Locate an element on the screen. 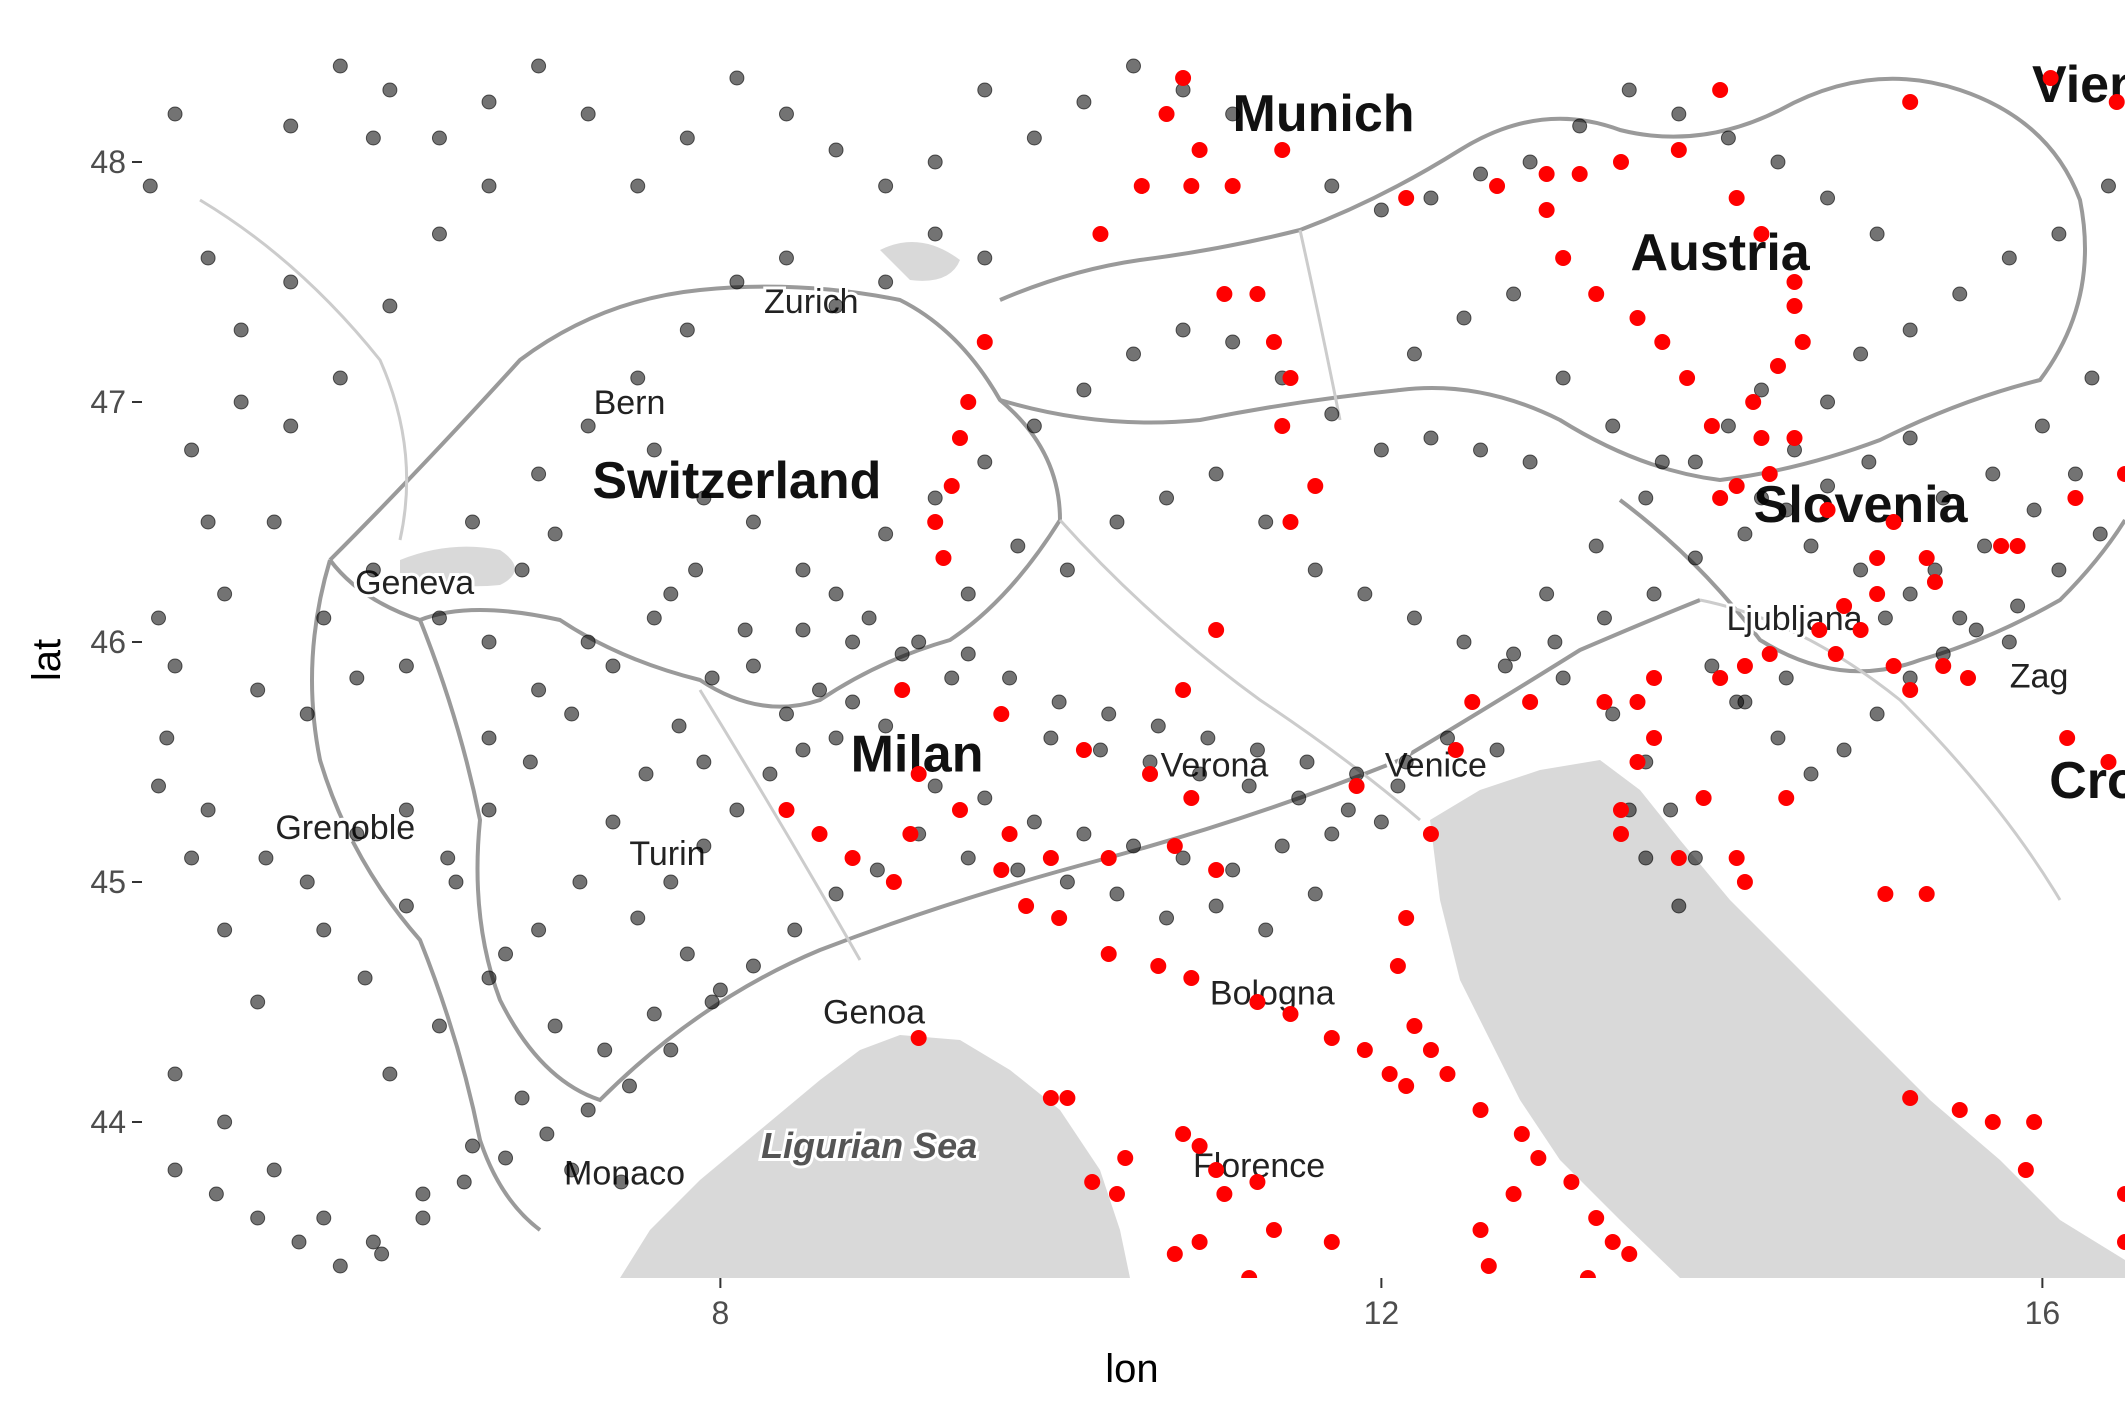  map-label-slovenia: Slovenia is located at coordinates (1861, 505).